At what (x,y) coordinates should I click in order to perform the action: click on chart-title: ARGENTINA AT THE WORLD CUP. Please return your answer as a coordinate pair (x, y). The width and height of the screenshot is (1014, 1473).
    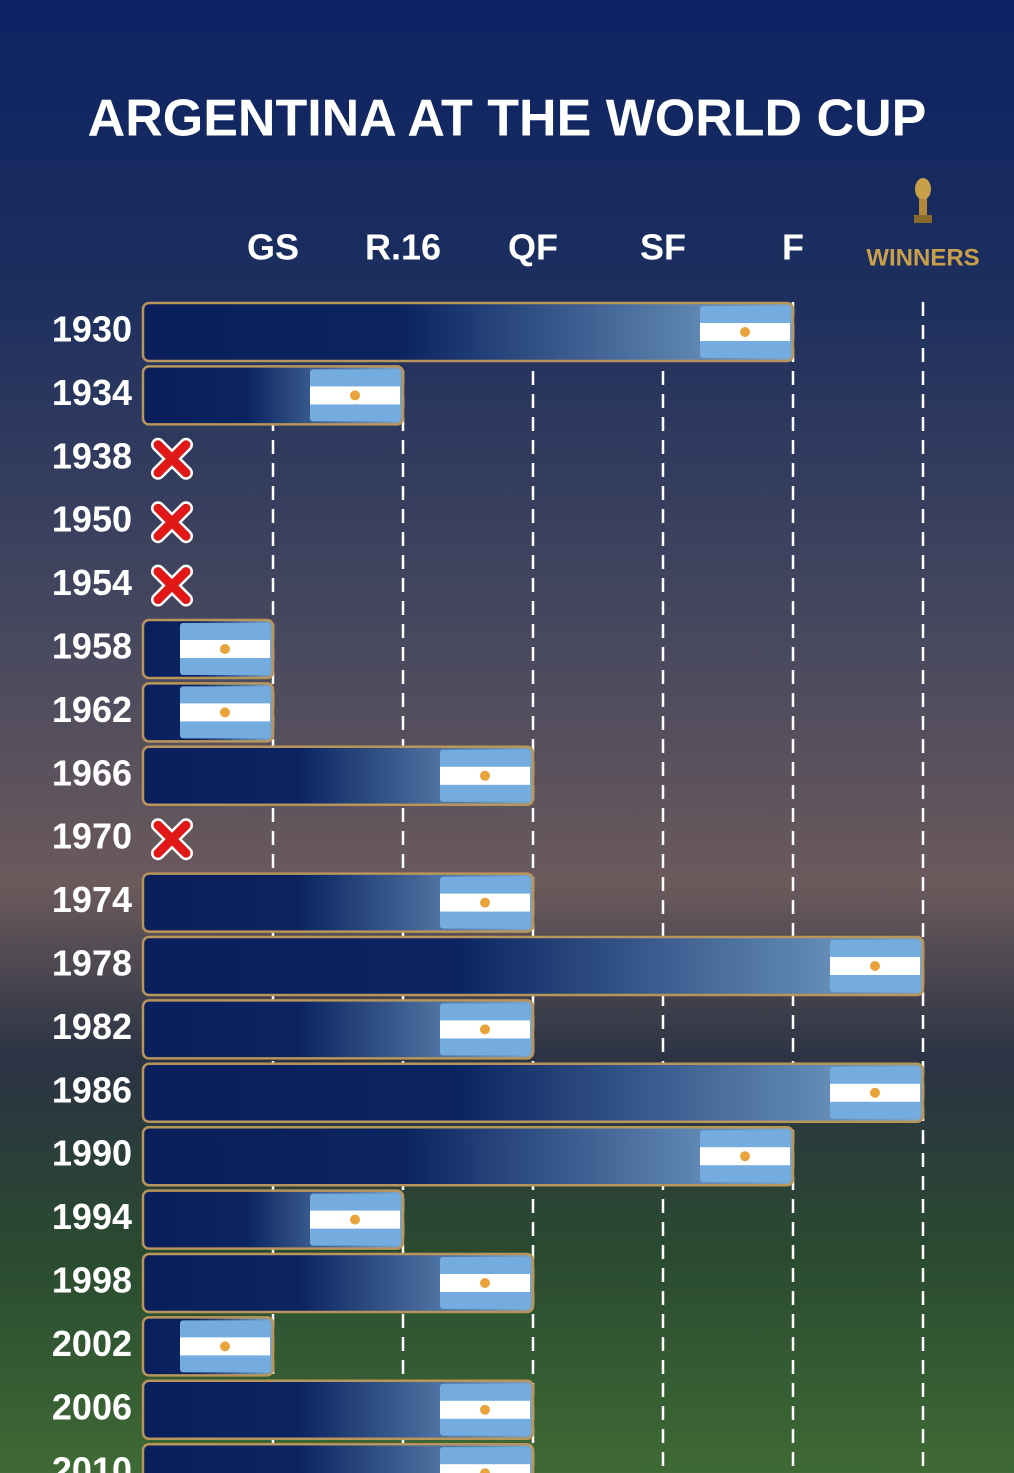
    Looking at the image, I should click on (507, 119).